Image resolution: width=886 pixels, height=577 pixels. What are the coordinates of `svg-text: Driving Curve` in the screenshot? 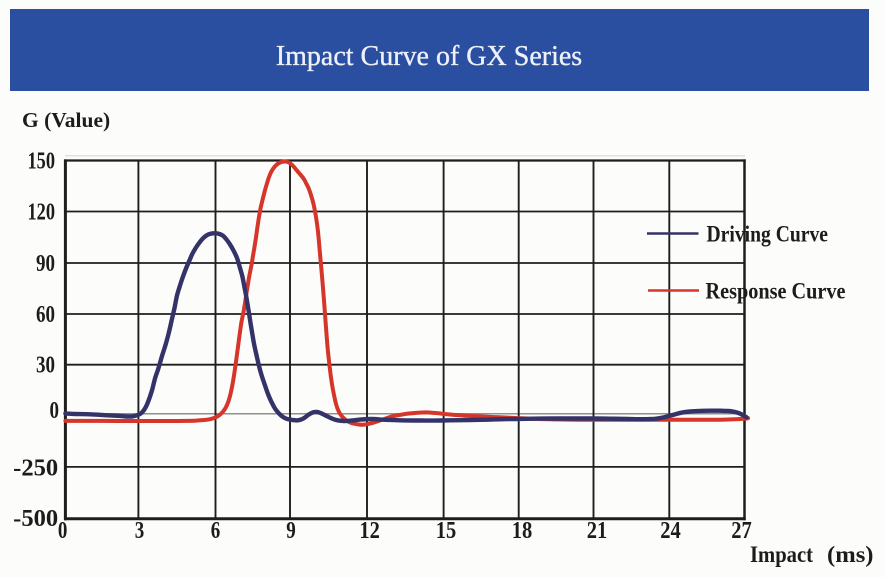 It's located at (768, 235).